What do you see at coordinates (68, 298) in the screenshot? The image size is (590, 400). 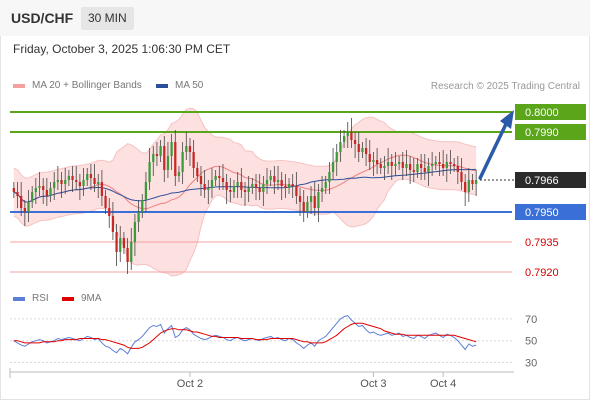 I see `ma9-swatch` at bounding box center [68, 298].